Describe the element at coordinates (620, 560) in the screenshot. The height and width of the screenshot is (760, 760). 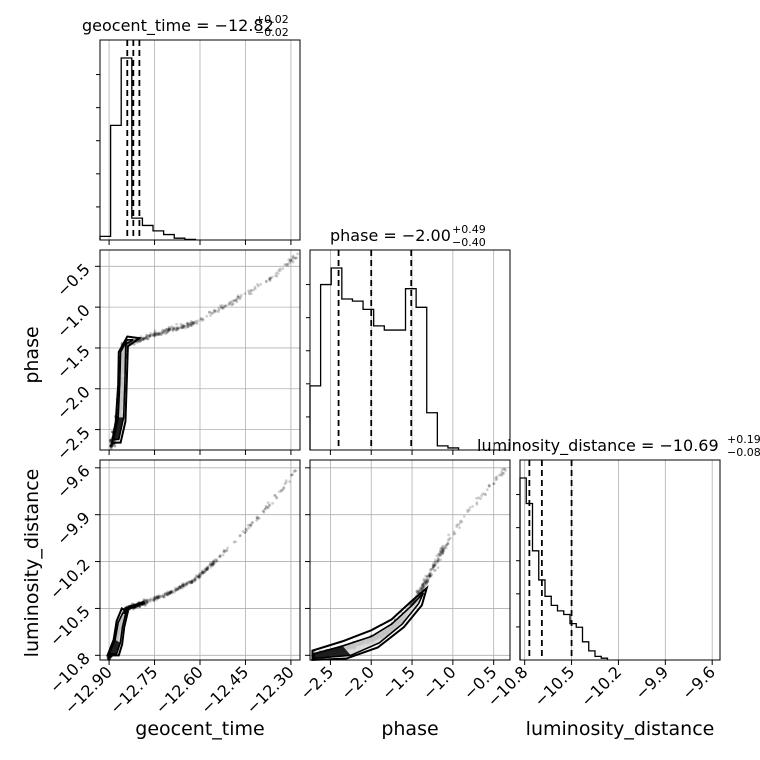
I see `axes-frame` at that location.